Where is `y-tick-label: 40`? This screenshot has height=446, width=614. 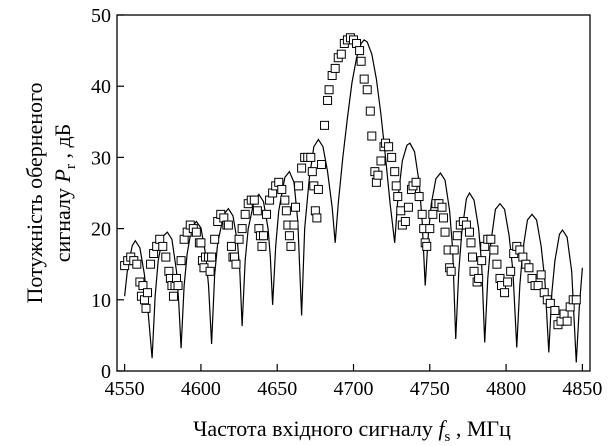
y-tick-label: 40 is located at coordinates (101, 87).